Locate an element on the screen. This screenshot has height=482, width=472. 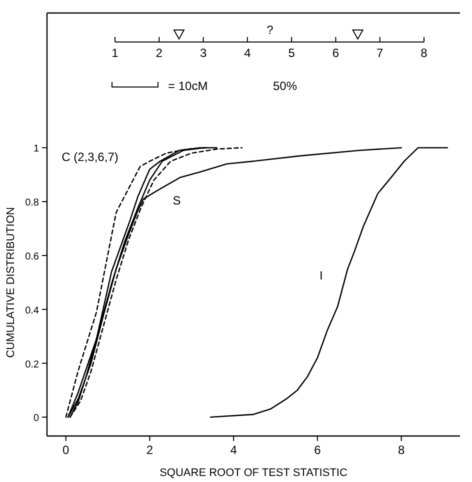
annotation: I is located at coordinates (321, 275).